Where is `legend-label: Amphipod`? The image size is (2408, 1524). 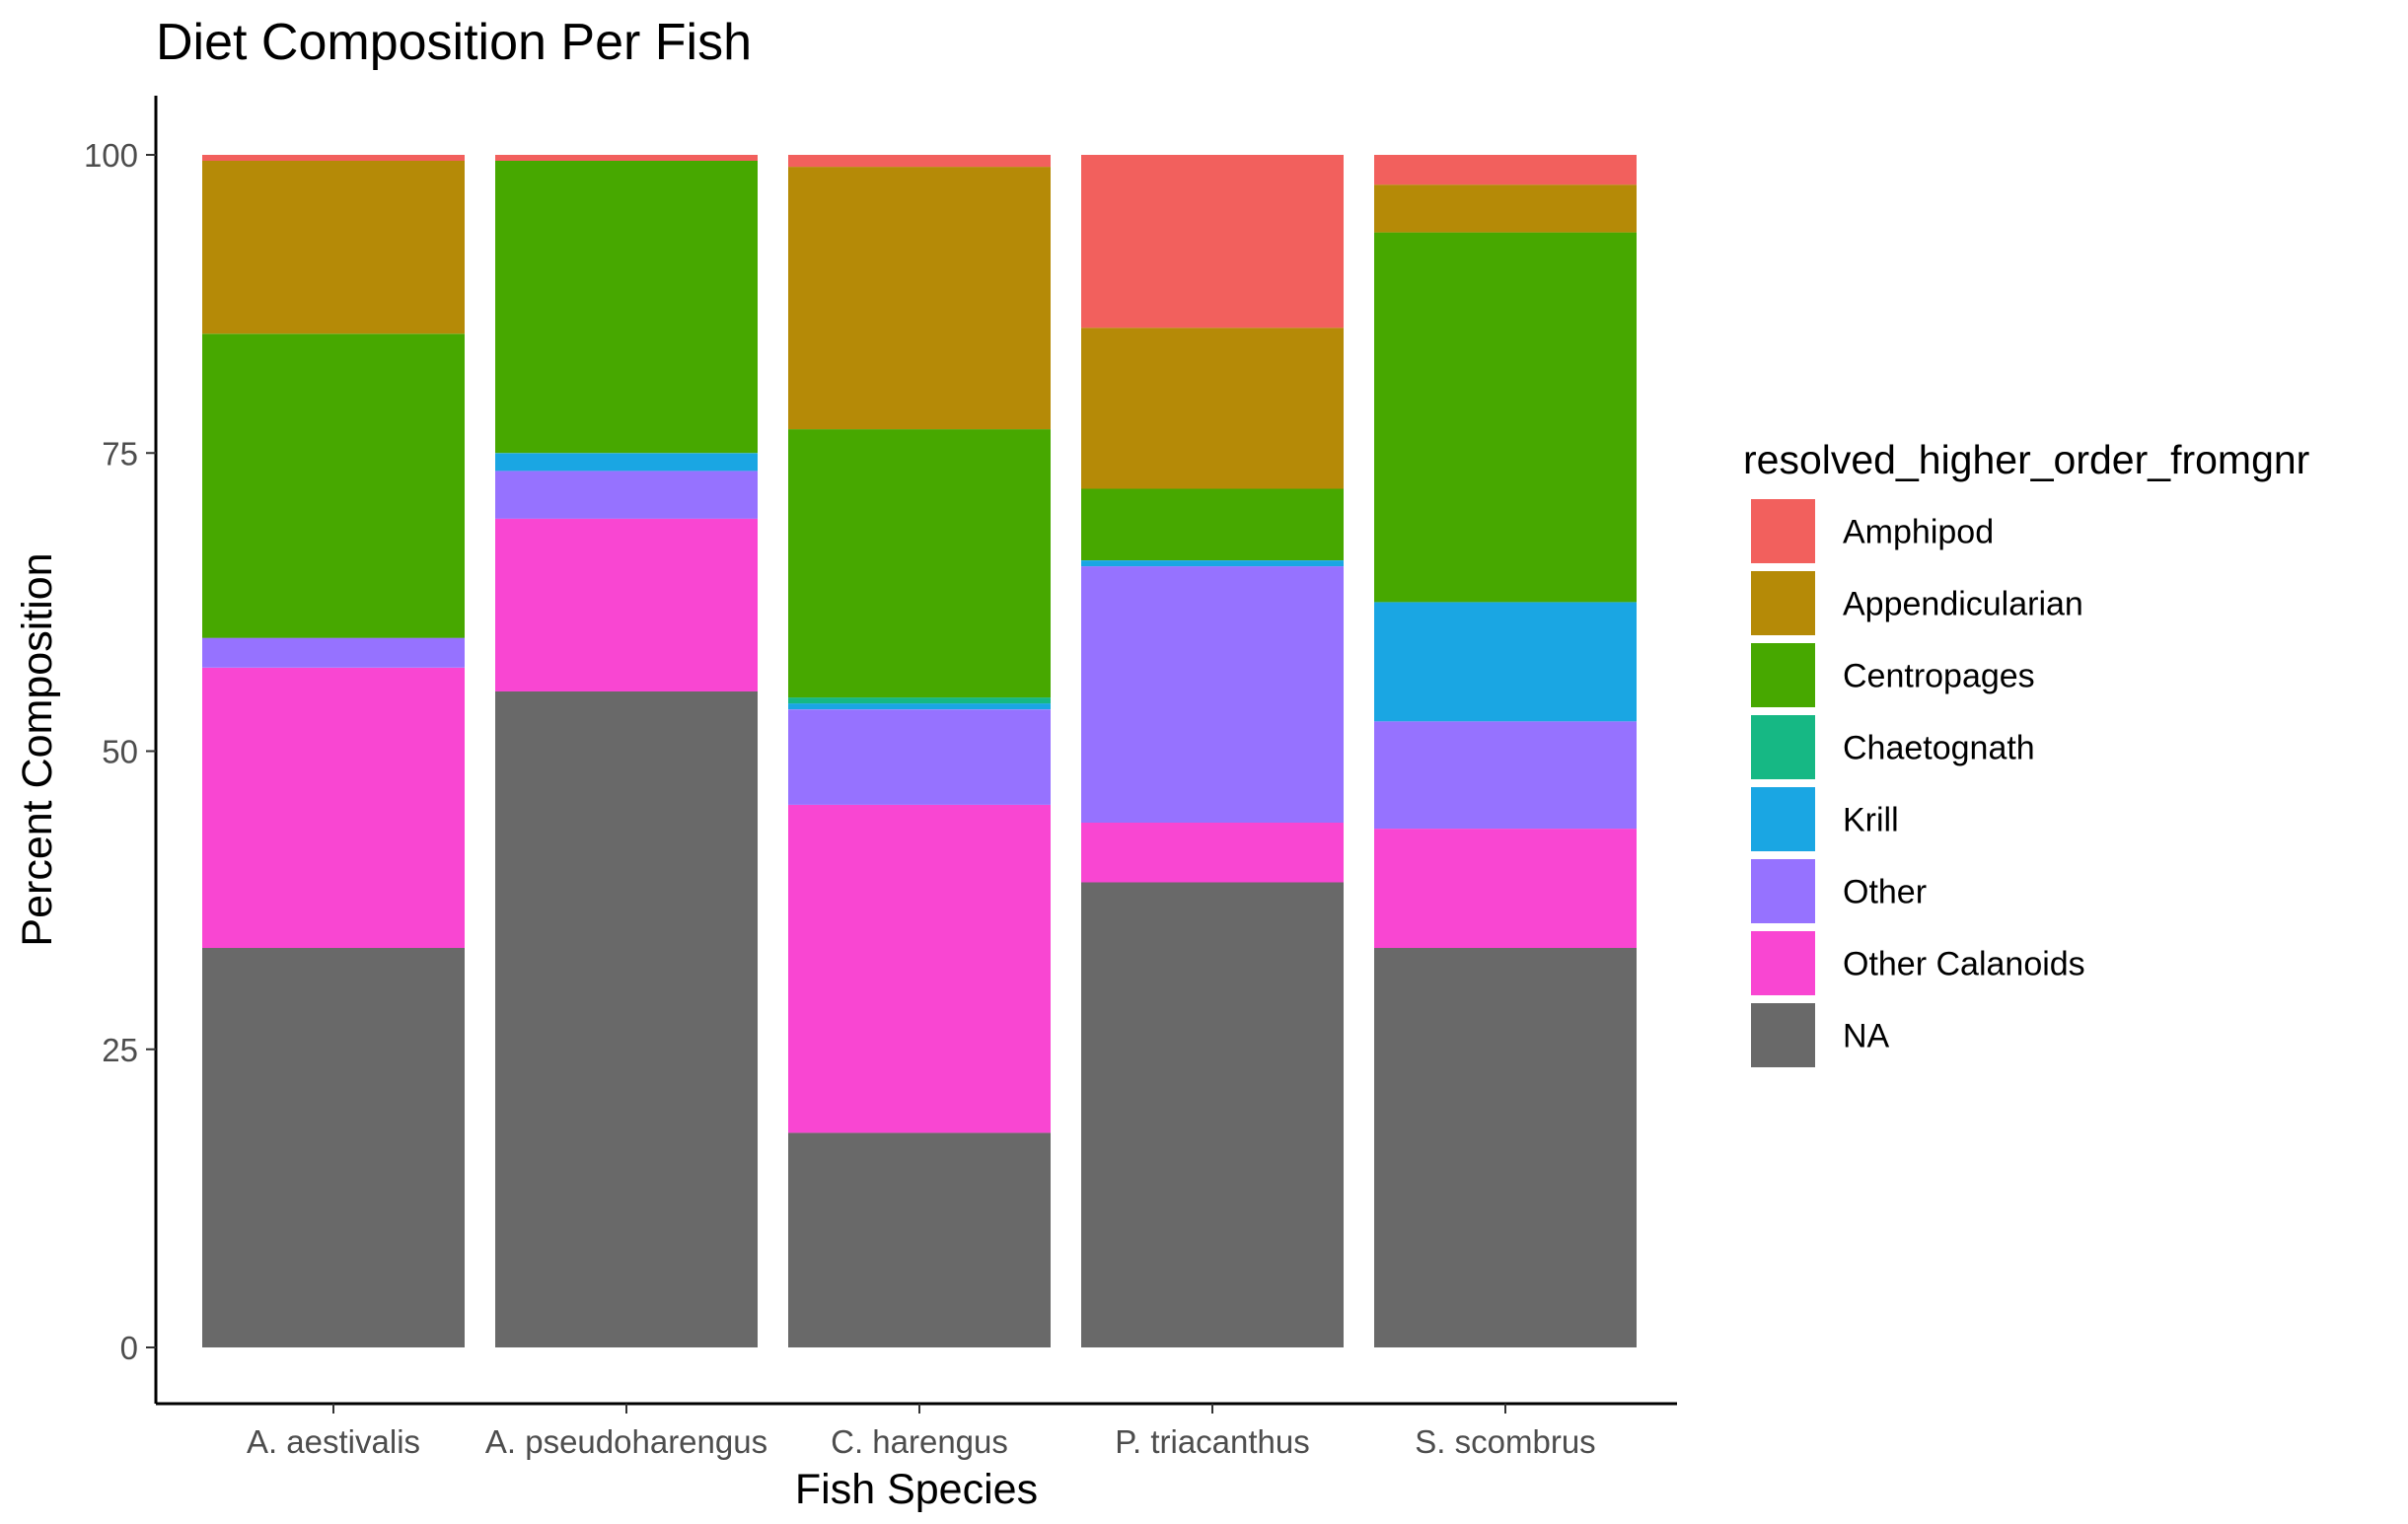
legend-label: Amphipod is located at coordinates (1918, 532).